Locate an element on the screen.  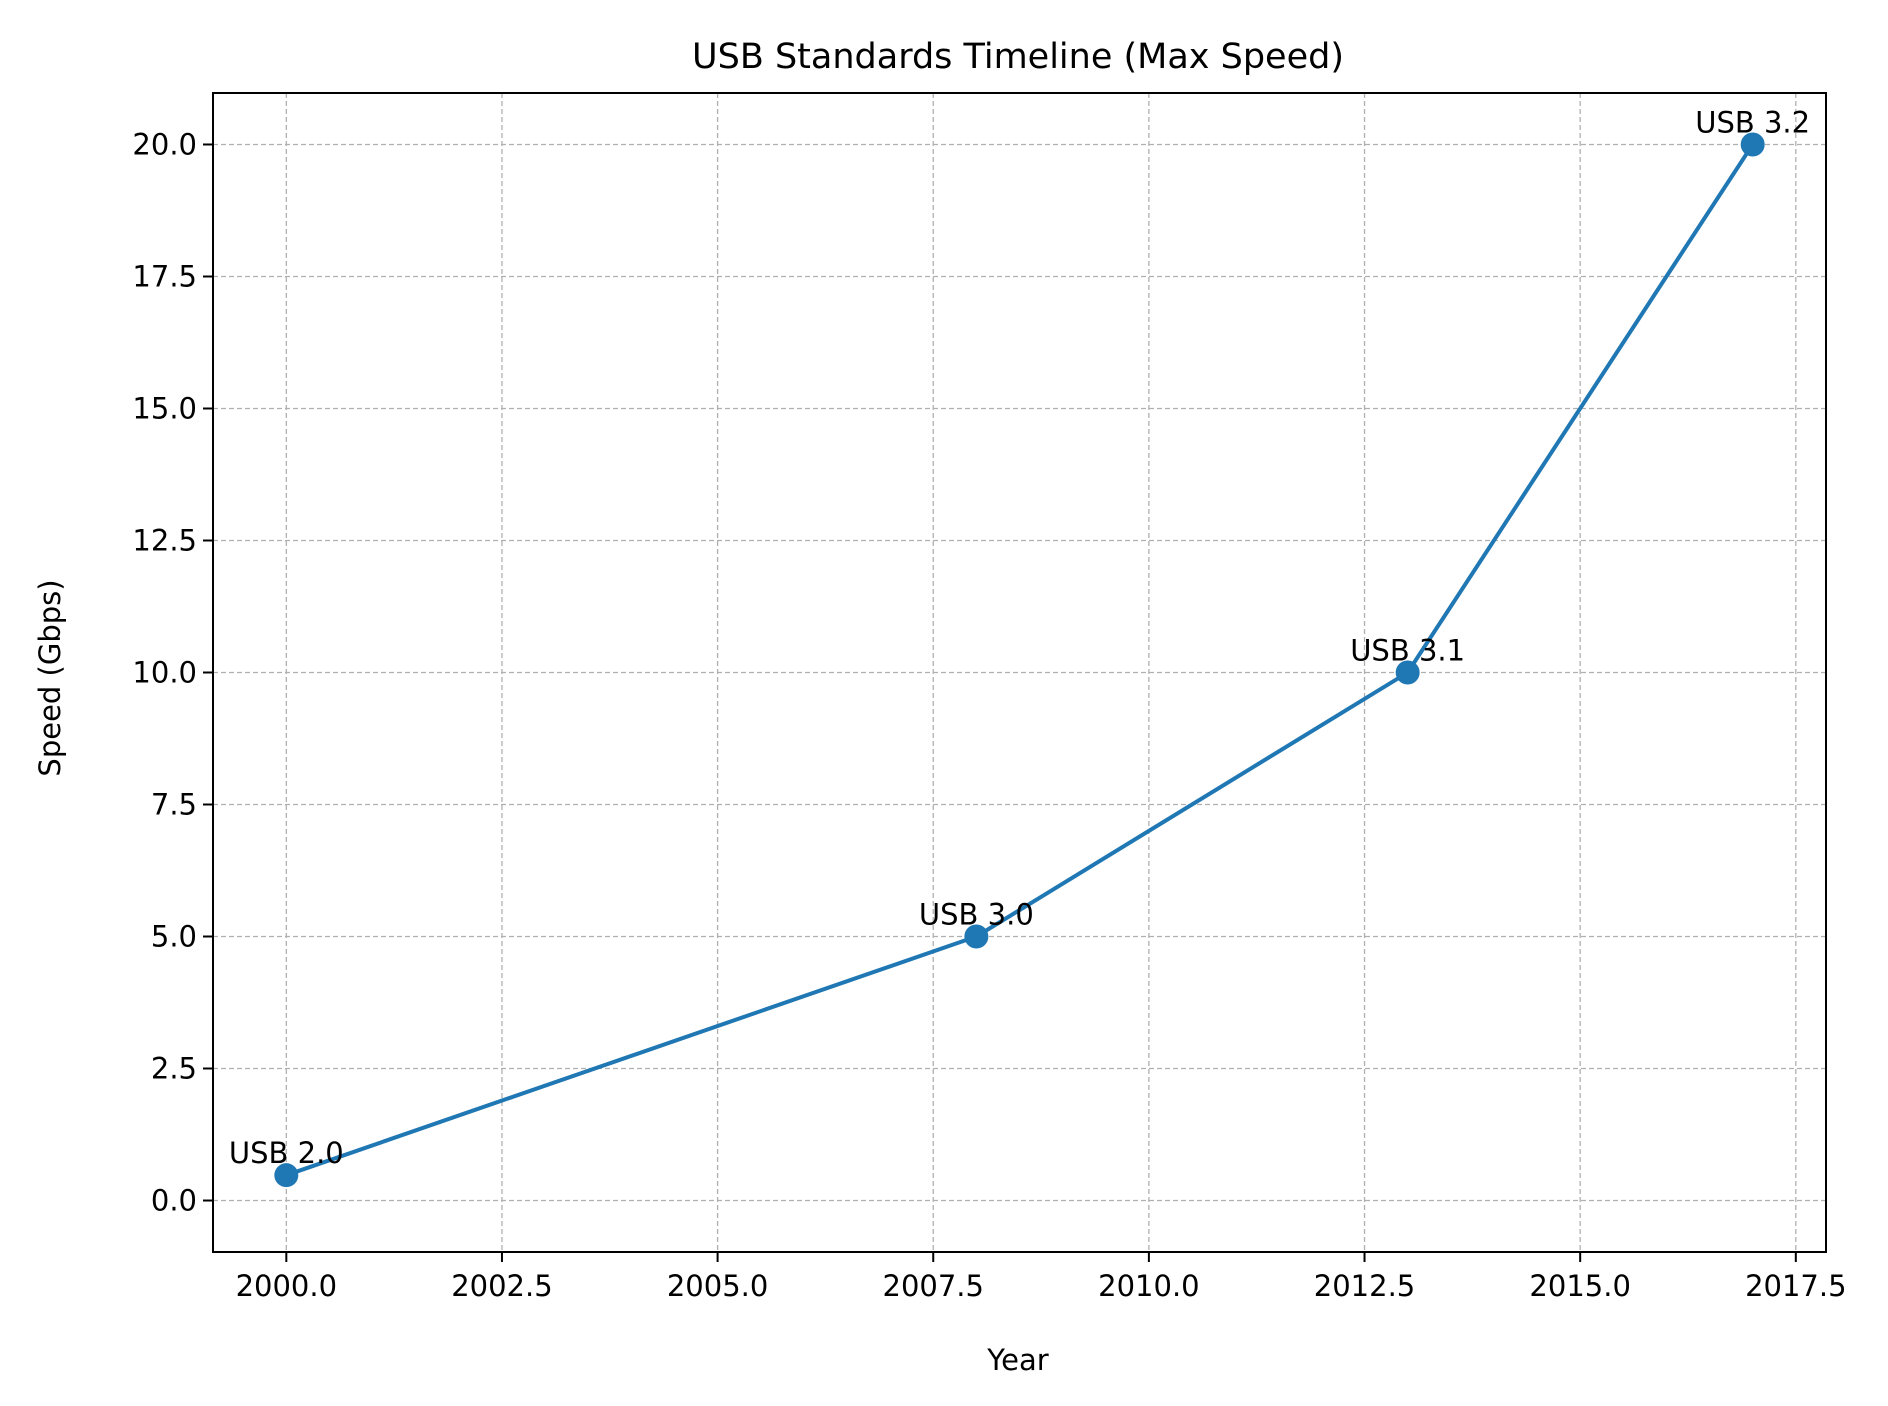
x-tick-label: 2007.5 is located at coordinates (933, 1286).